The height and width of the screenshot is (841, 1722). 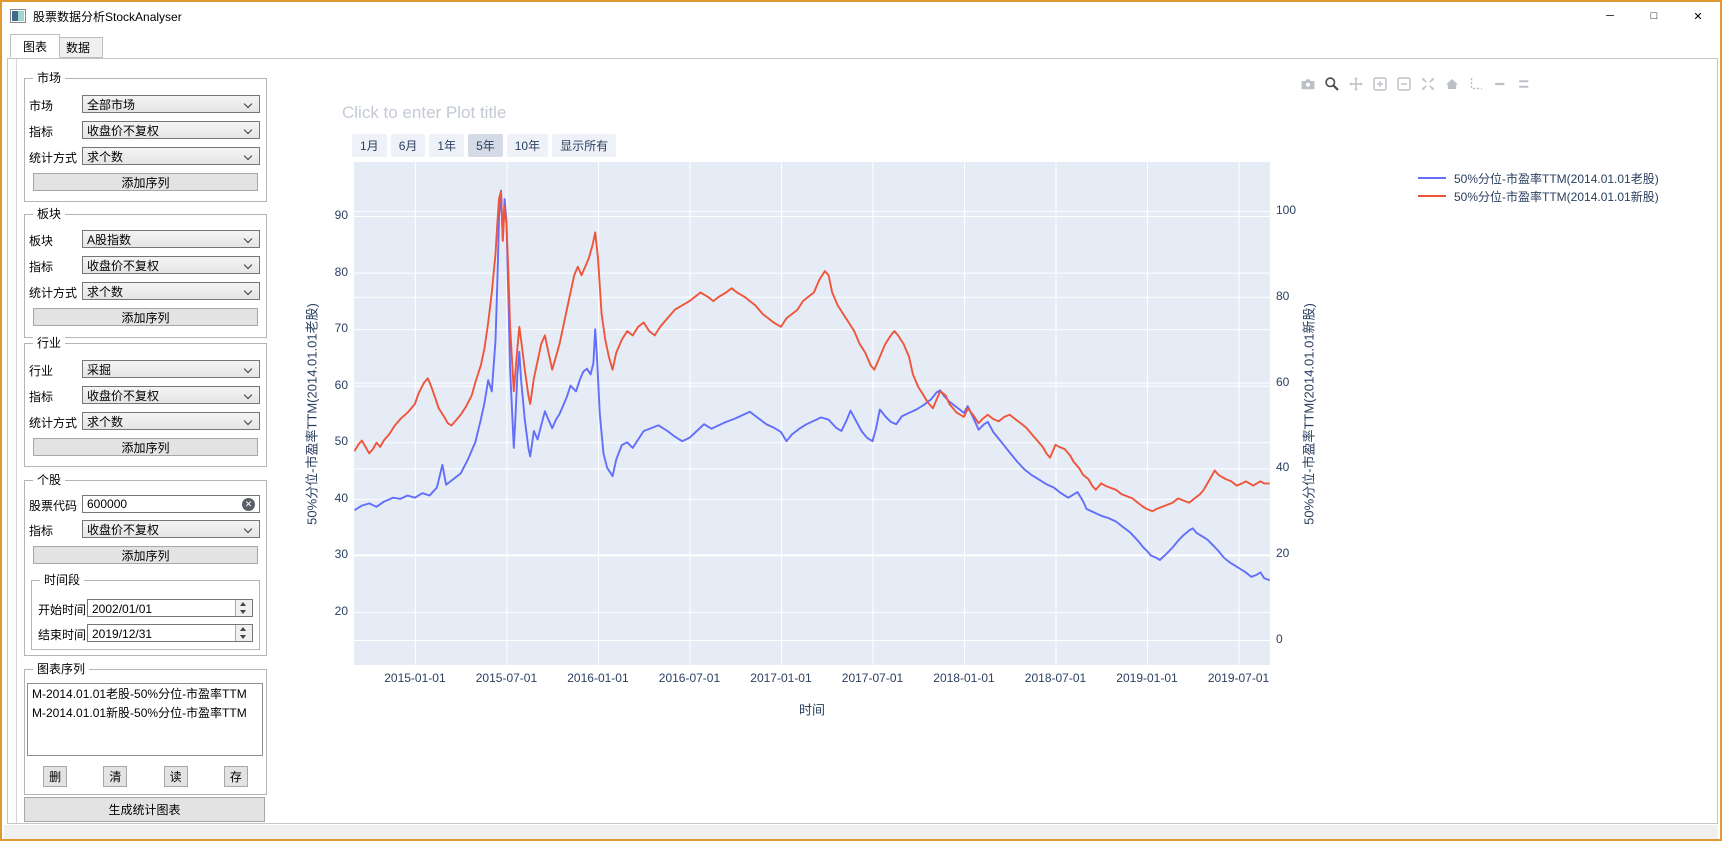 I want to click on market-select: 全部市场, so click(x=171, y=104).